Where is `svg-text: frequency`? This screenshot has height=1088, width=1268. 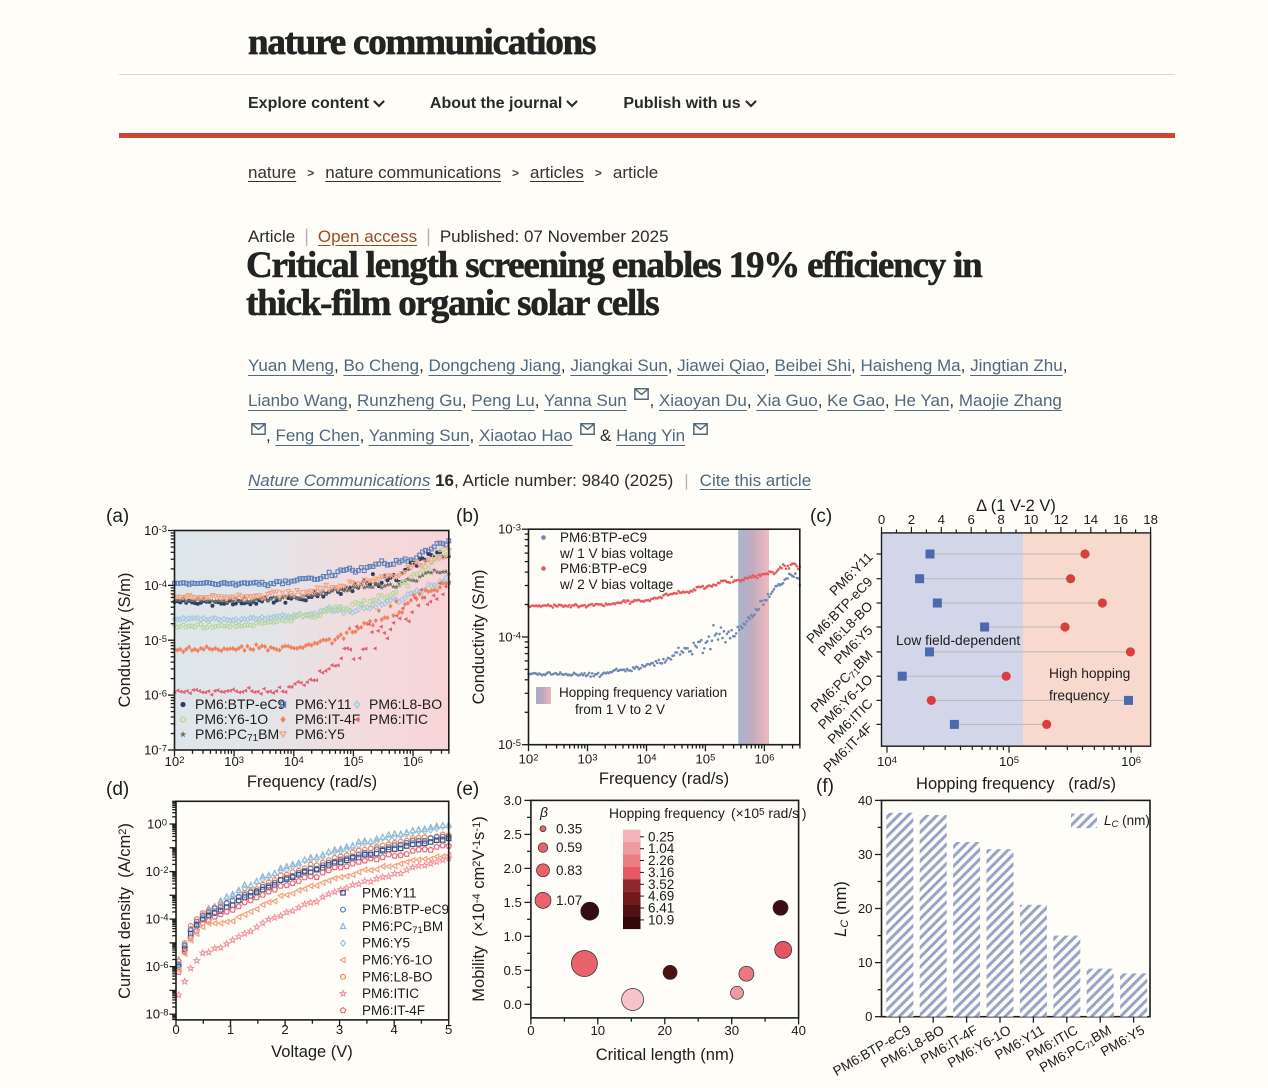
svg-text: frequency is located at coordinates (1079, 695).